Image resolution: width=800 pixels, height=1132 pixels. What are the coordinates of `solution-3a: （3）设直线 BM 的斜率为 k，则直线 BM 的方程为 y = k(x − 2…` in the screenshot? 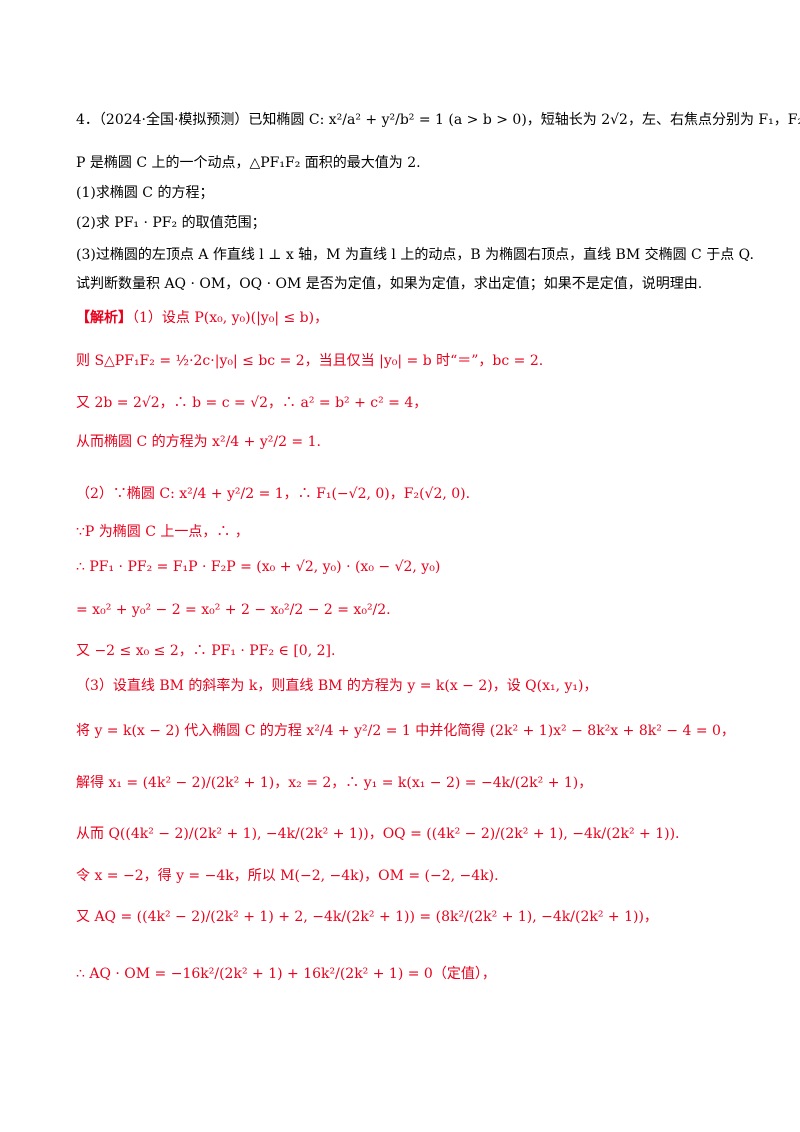 It's located at (337, 686).